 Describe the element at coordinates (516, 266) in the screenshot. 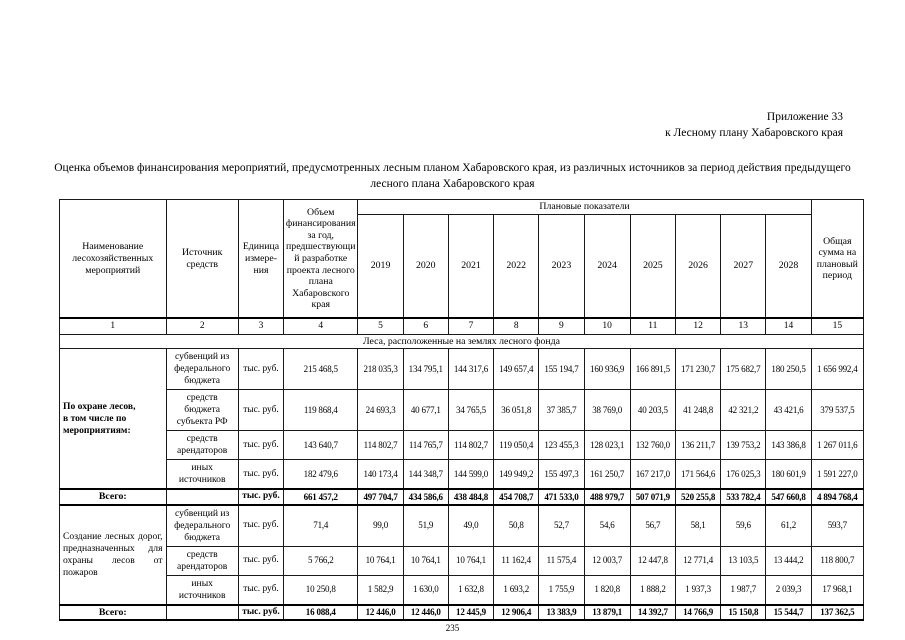

I see `year-header: 2022` at that location.